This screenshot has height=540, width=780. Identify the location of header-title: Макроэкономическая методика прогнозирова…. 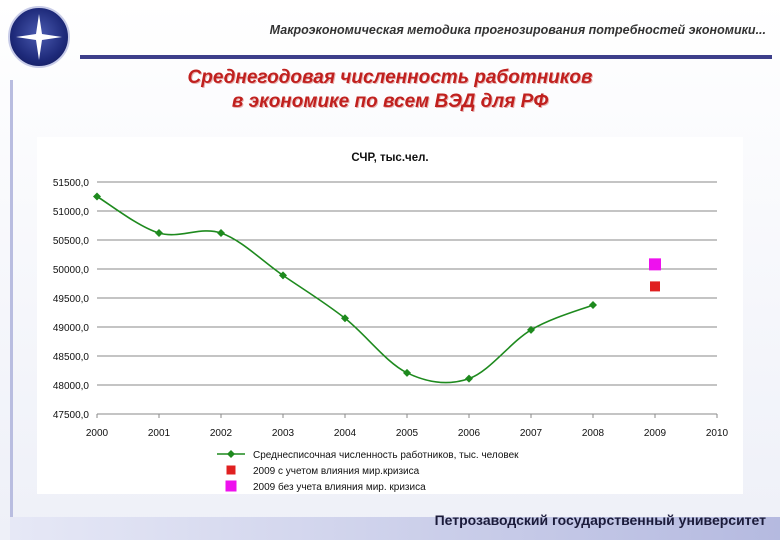
(517, 30).